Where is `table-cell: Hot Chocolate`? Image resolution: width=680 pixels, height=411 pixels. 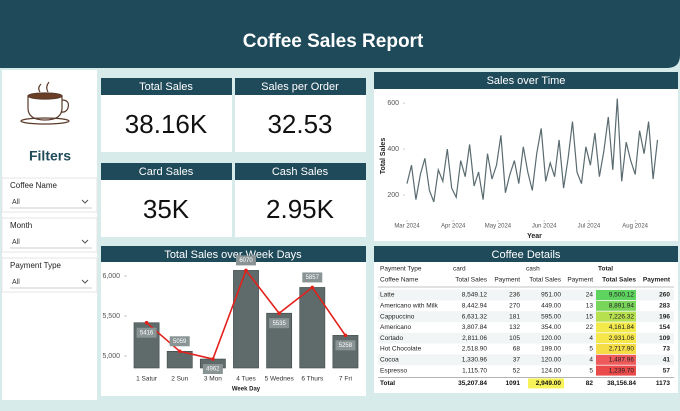 table-cell: Hot Chocolate is located at coordinates (401, 349).